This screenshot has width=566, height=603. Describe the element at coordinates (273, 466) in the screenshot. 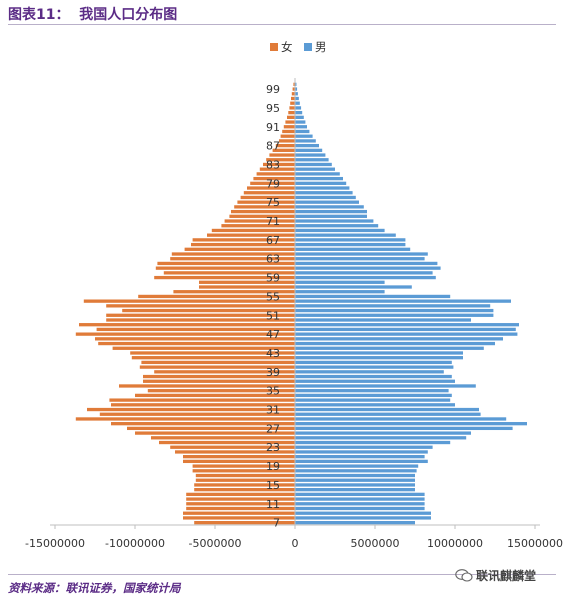

I see `y-tick-label: 19` at that location.